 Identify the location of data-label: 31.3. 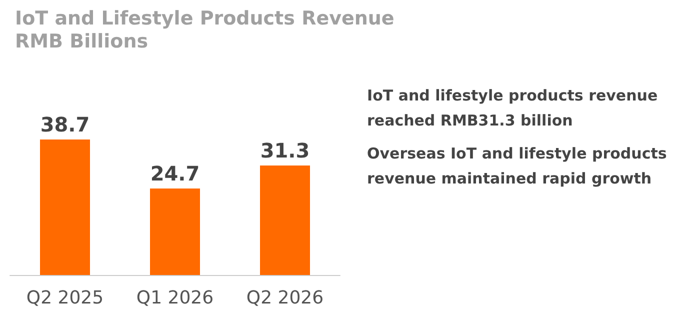
(285, 150).